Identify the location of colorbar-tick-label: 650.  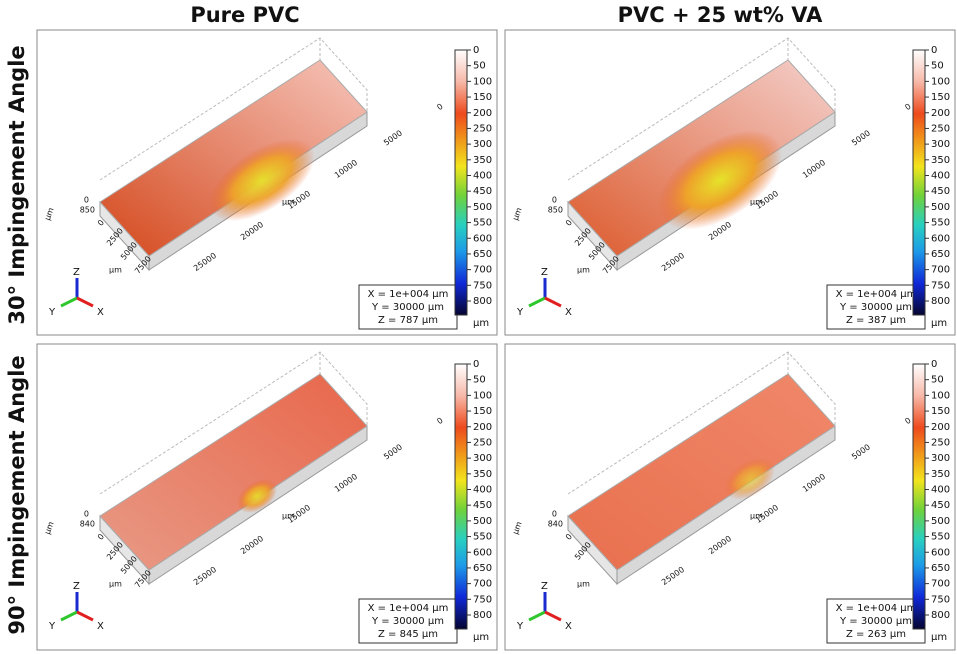
(940, 254).